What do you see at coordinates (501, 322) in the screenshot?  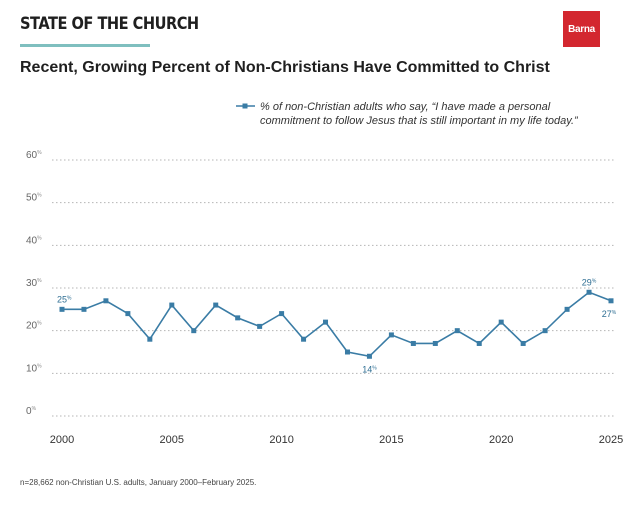 I see `data-point-2020` at bounding box center [501, 322].